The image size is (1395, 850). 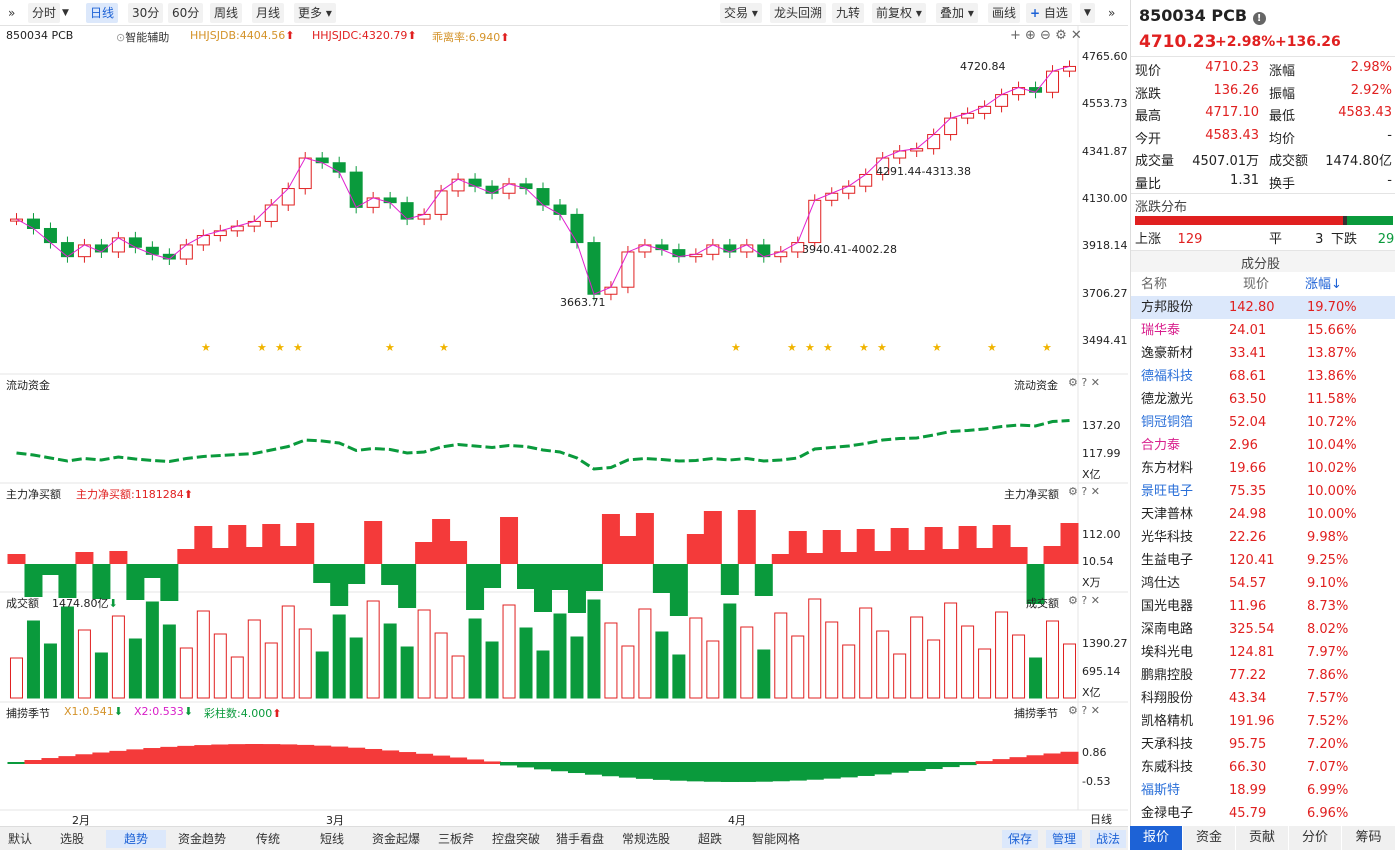 I want to click on tab-timeshare: 分时, so click(x=44, y=13).